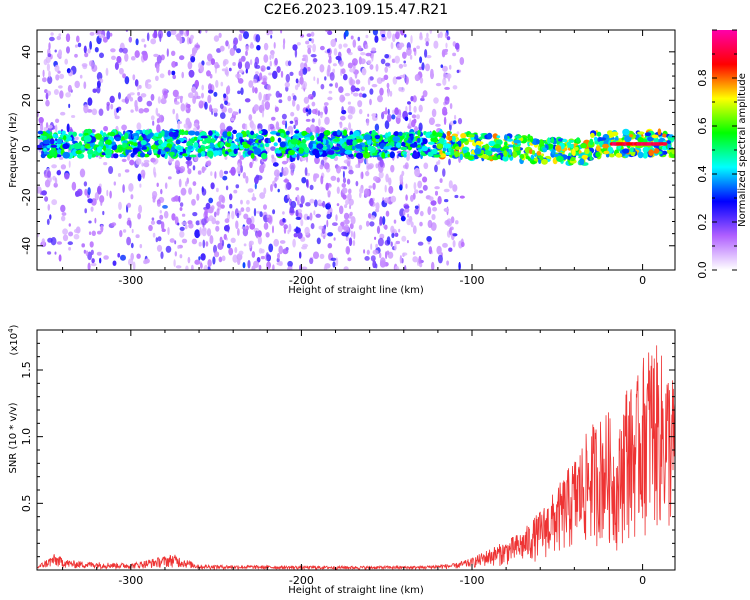 The image size is (750, 600). I want to click on colorbar-tick-label: 0.0, so click(702, 270).